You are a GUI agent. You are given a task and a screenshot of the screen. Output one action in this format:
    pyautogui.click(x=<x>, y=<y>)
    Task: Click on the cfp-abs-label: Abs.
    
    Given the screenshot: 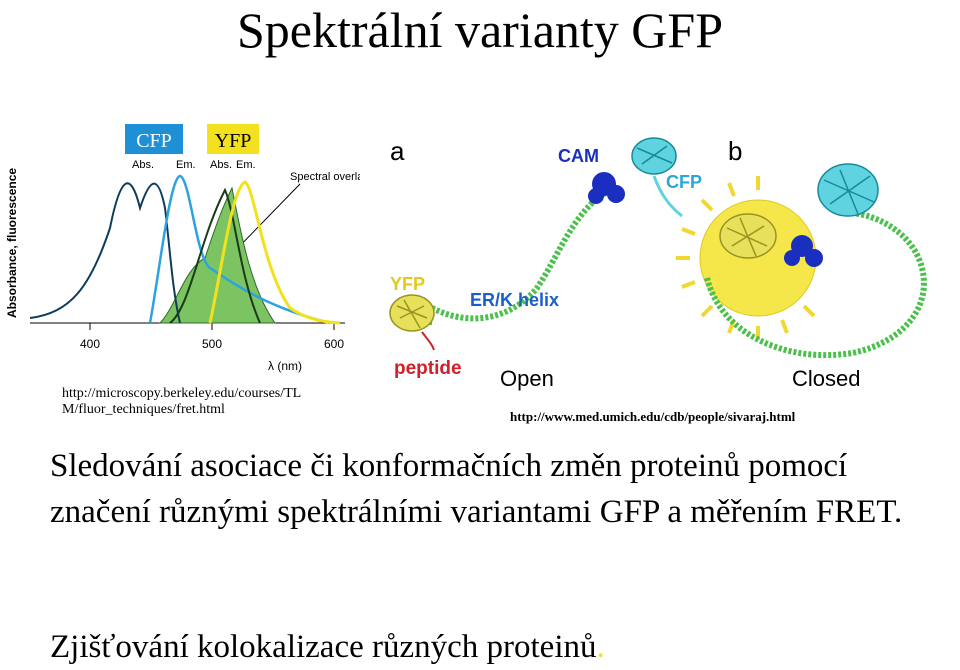 What is the action you would take?
    pyautogui.click(x=143, y=165)
    